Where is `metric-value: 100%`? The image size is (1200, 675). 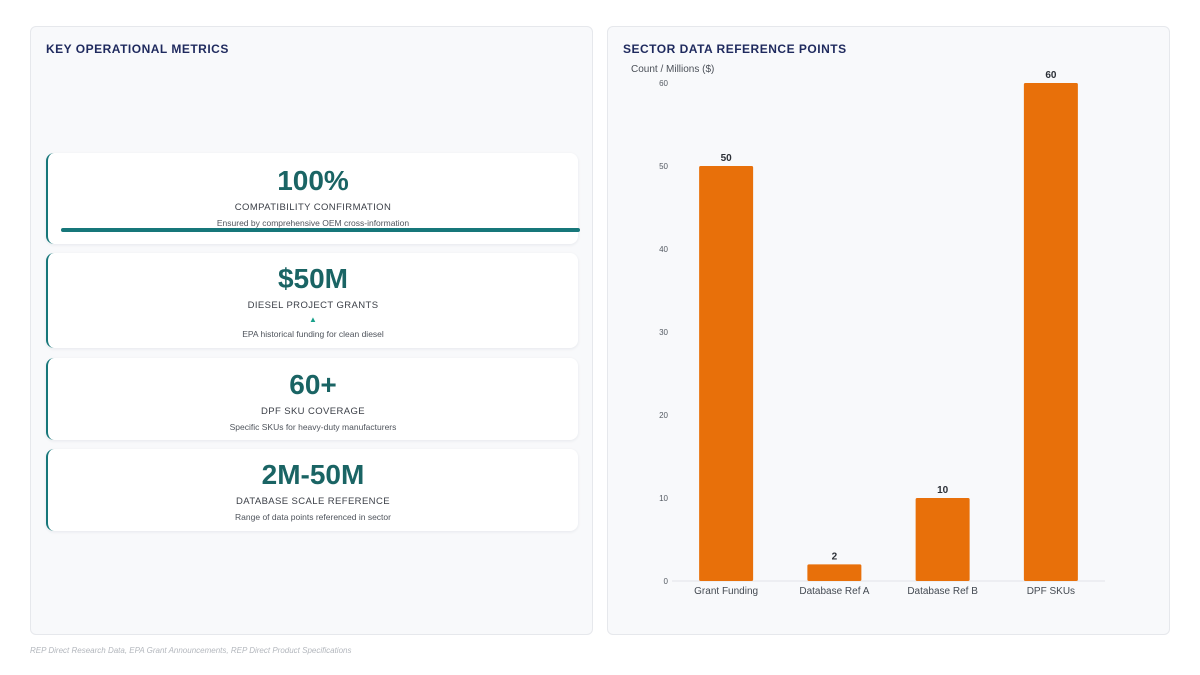
metric-value: 100% is located at coordinates (313, 180).